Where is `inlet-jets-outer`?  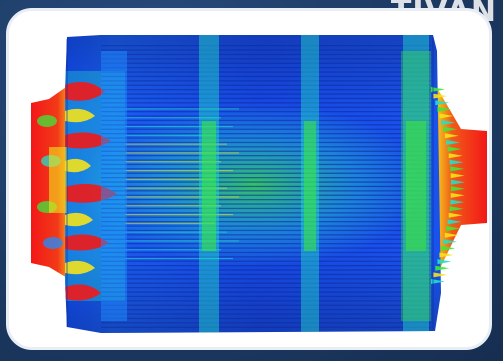
inlet-jets-outer is located at coordinates (52, 182).